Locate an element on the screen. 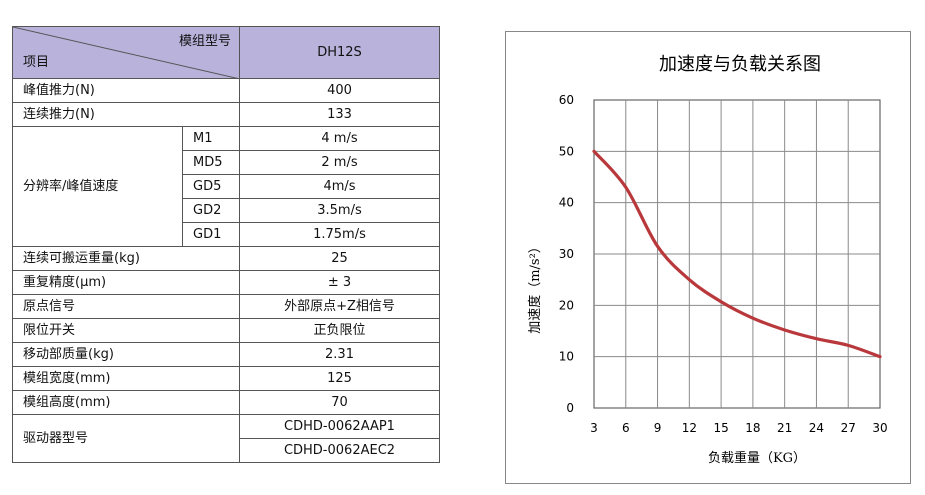 The width and height of the screenshot is (925, 495). row-label: 移动部质量(kg) is located at coordinates (126, 354).